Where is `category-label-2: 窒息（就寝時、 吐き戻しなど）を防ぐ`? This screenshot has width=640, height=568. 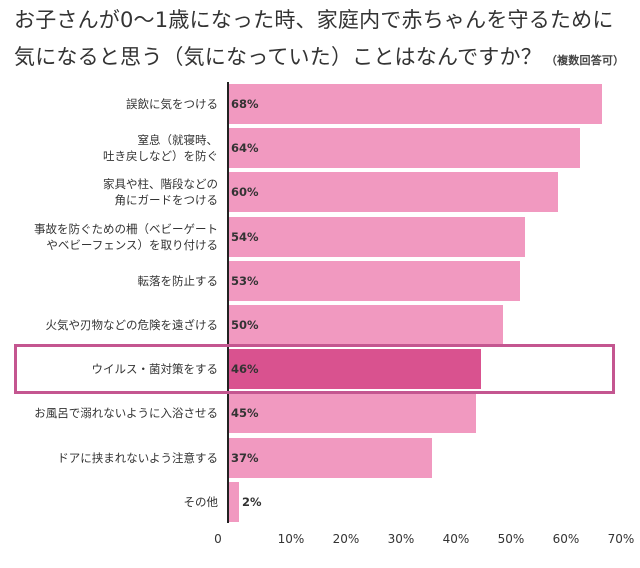 category-label-2: 窒息（就寝時、 吐き戻しなど）を防ぐ is located at coordinates (160, 148).